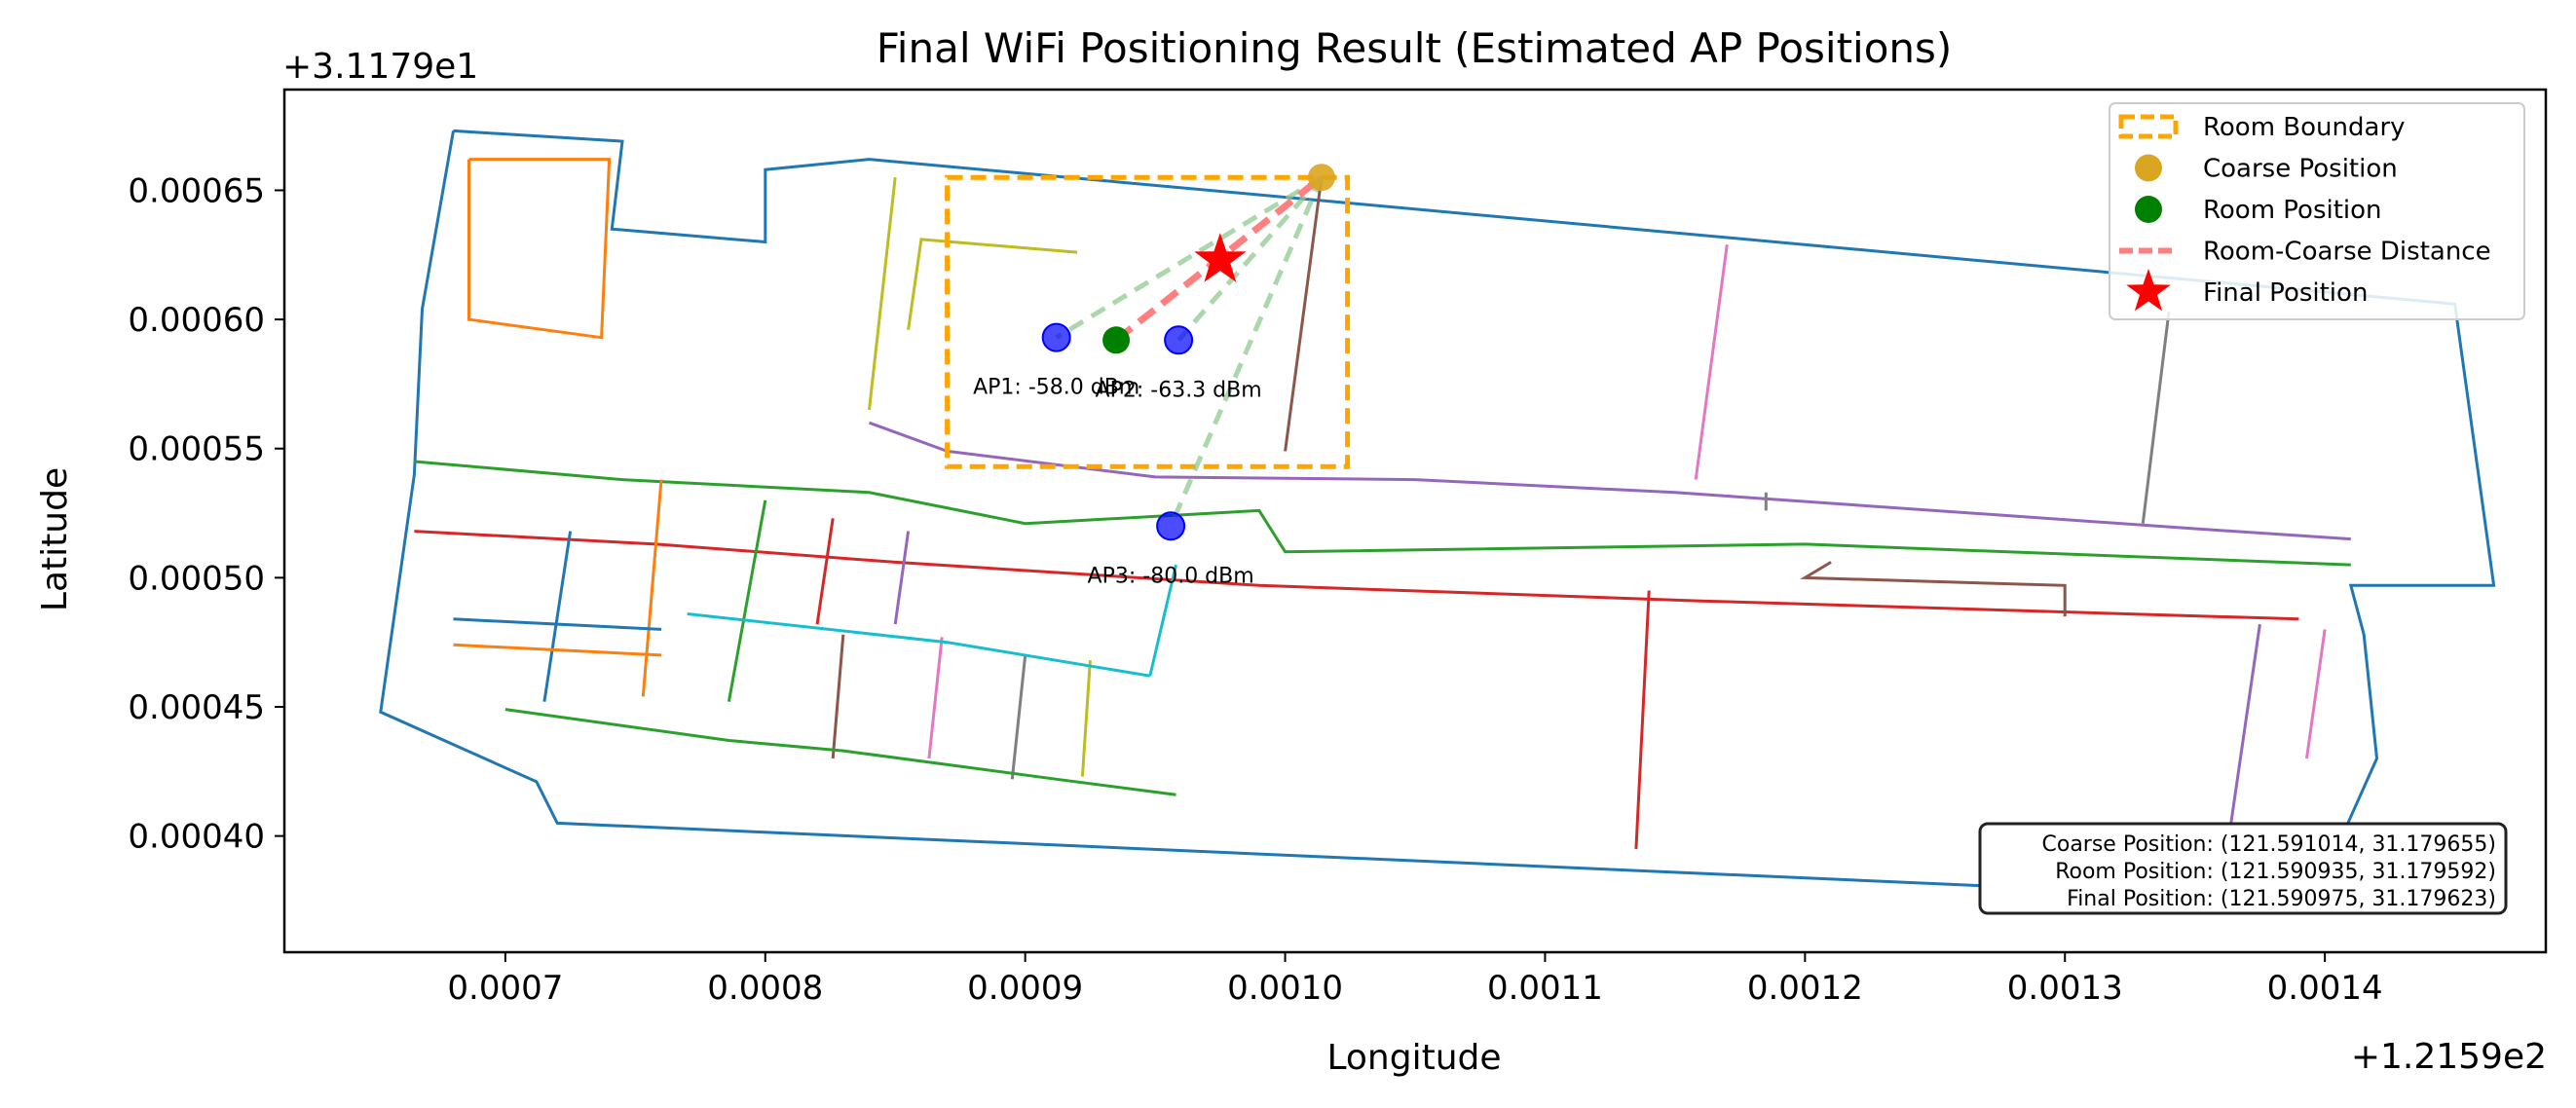 This screenshot has width=2576, height=1108. I want to click on x-tick-label: 0.0013, so click(2065, 988).